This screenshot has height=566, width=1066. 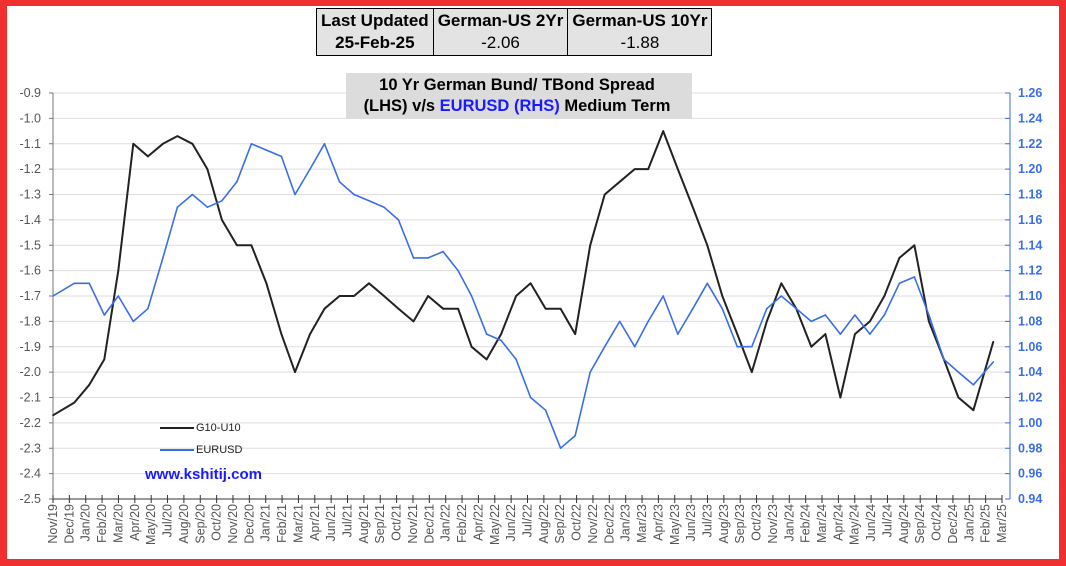 What do you see at coordinates (249, 524) in the screenshot?
I see `x-tick-label: Dec/20` at bounding box center [249, 524].